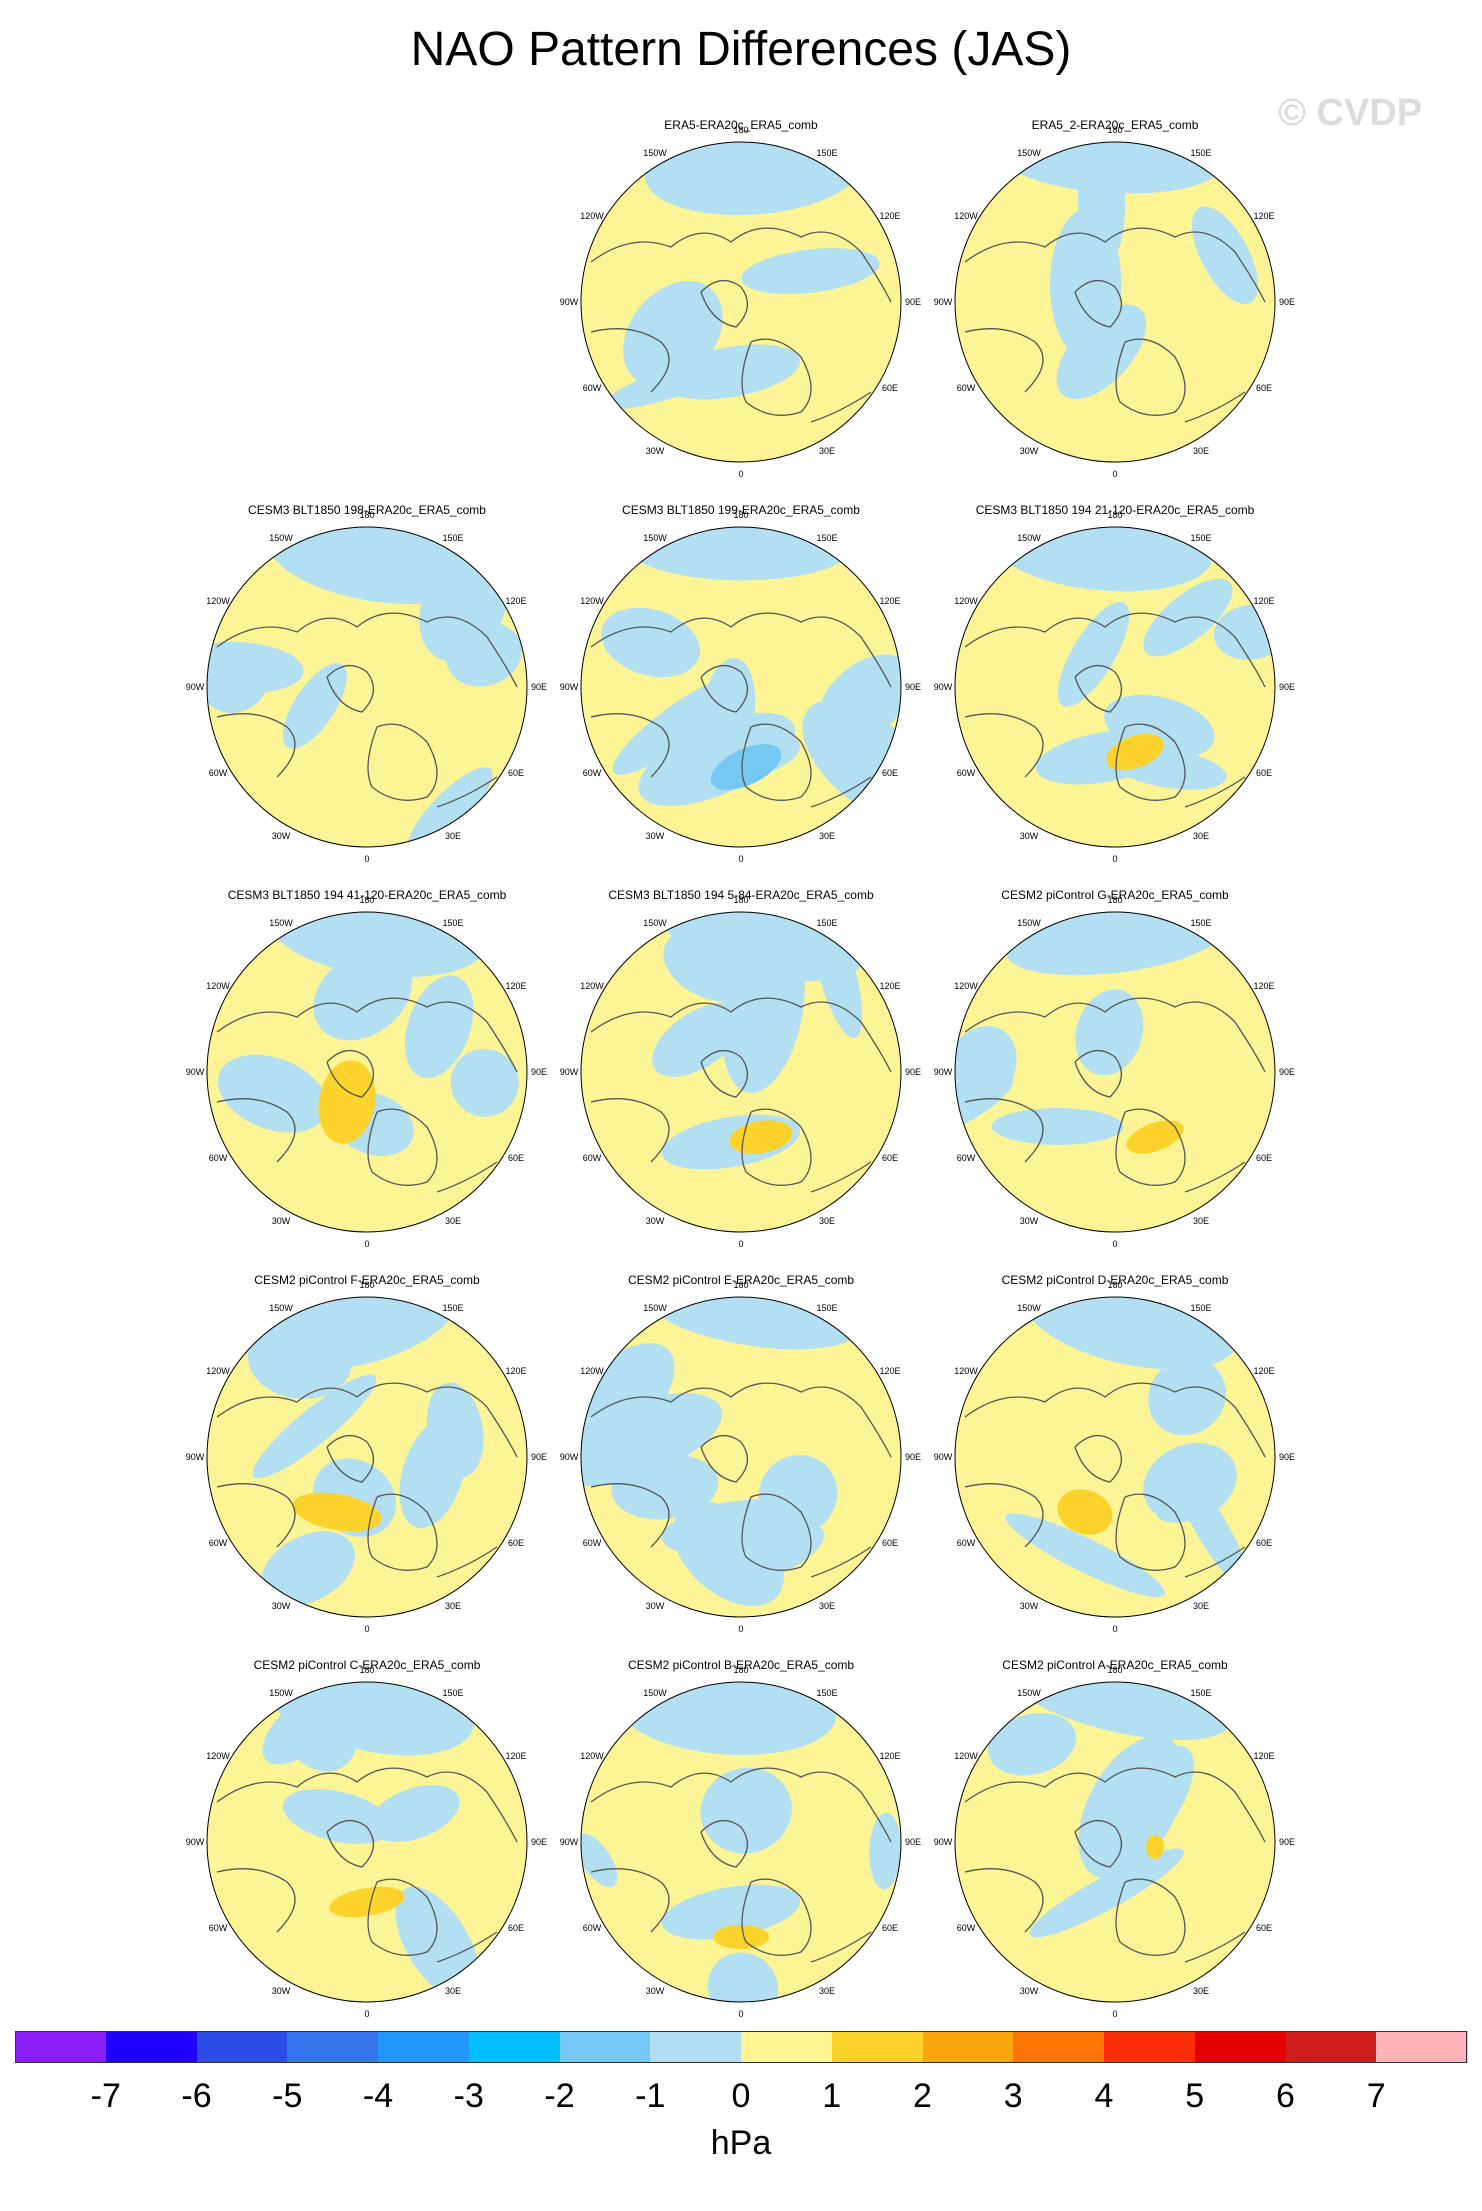 This screenshot has width=1482, height=2211. Describe the element at coordinates (1263, 216) in the screenshot. I see `longitude-label: 120E` at that location.